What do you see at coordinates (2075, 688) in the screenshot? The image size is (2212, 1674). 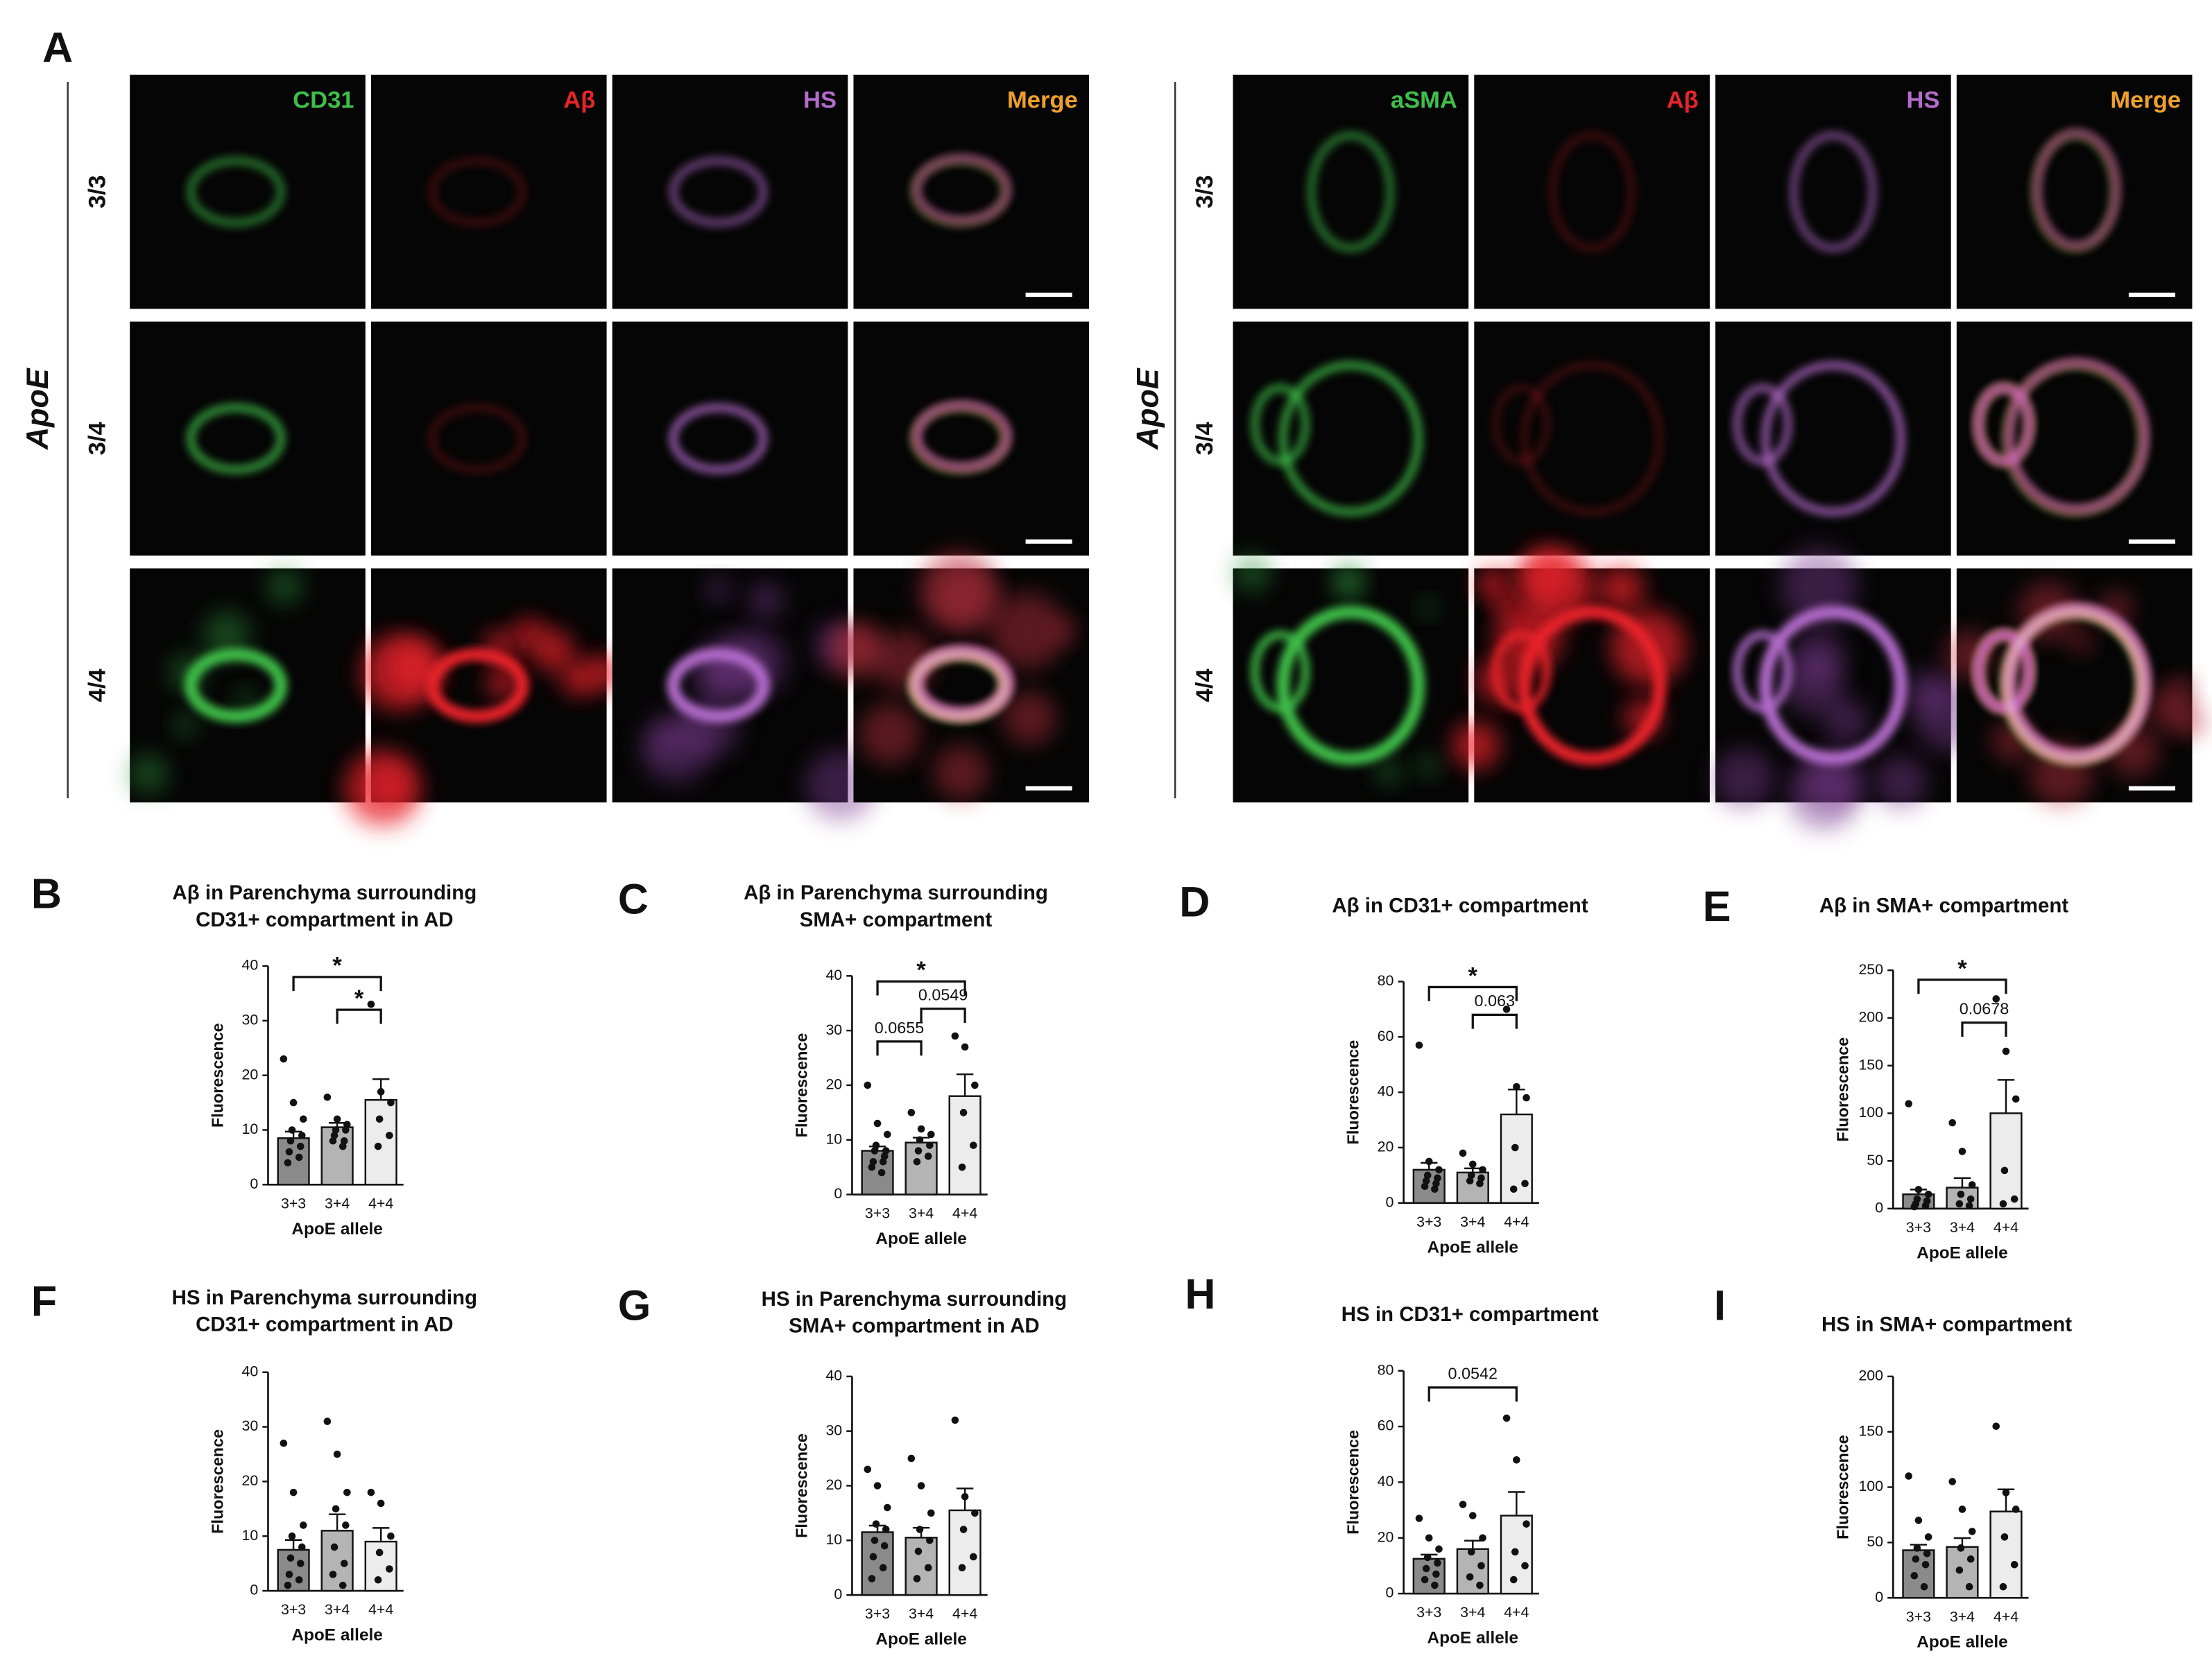 I see `micrograph` at bounding box center [2075, 688].